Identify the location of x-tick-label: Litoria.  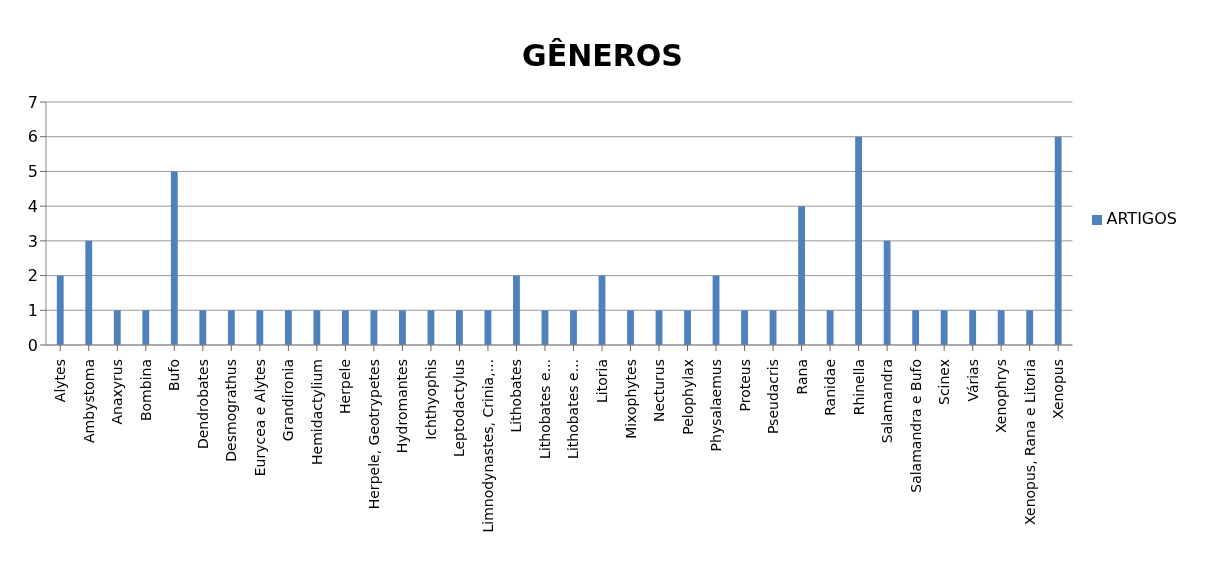
(602, 381).